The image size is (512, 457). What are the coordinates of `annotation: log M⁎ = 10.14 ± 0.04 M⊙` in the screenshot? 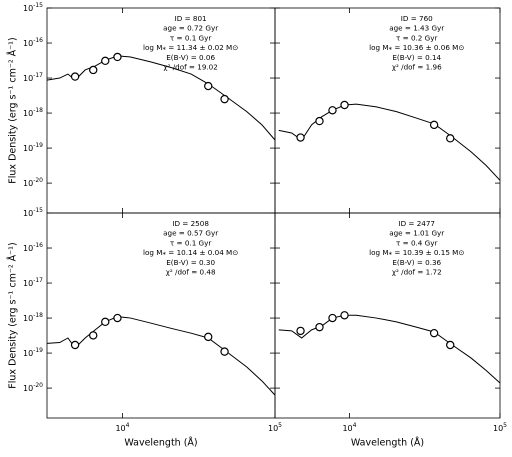 It's located at (190, 252).